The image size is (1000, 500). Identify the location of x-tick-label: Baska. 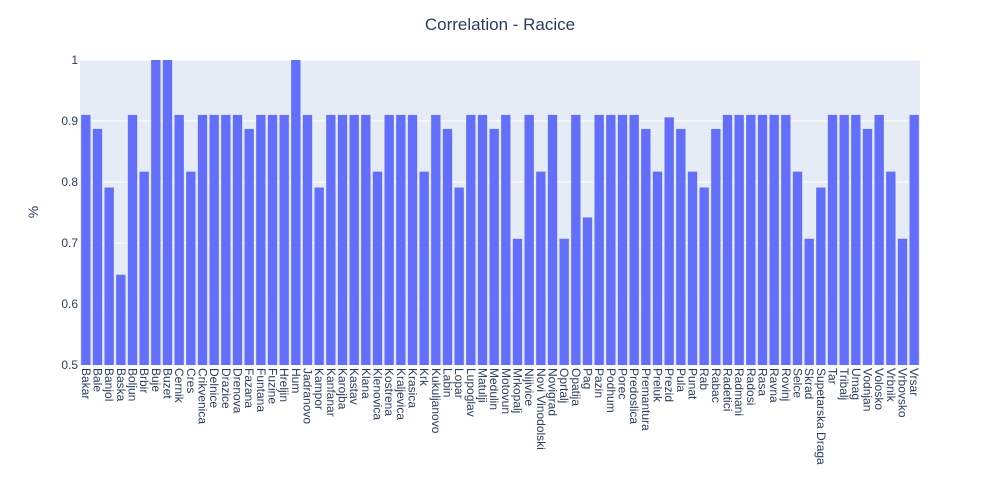
(121, 385).